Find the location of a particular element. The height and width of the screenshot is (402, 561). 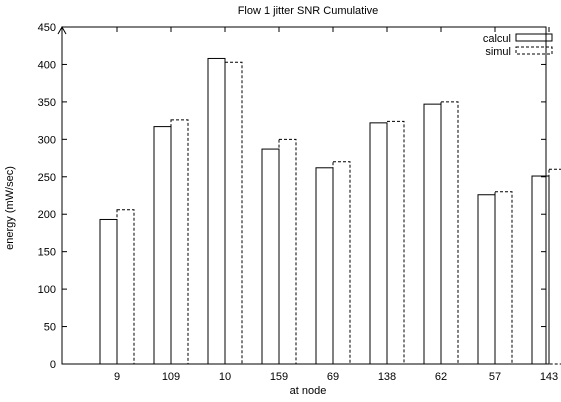

x-tick-label: 159 is located at coordinates (279, 377).